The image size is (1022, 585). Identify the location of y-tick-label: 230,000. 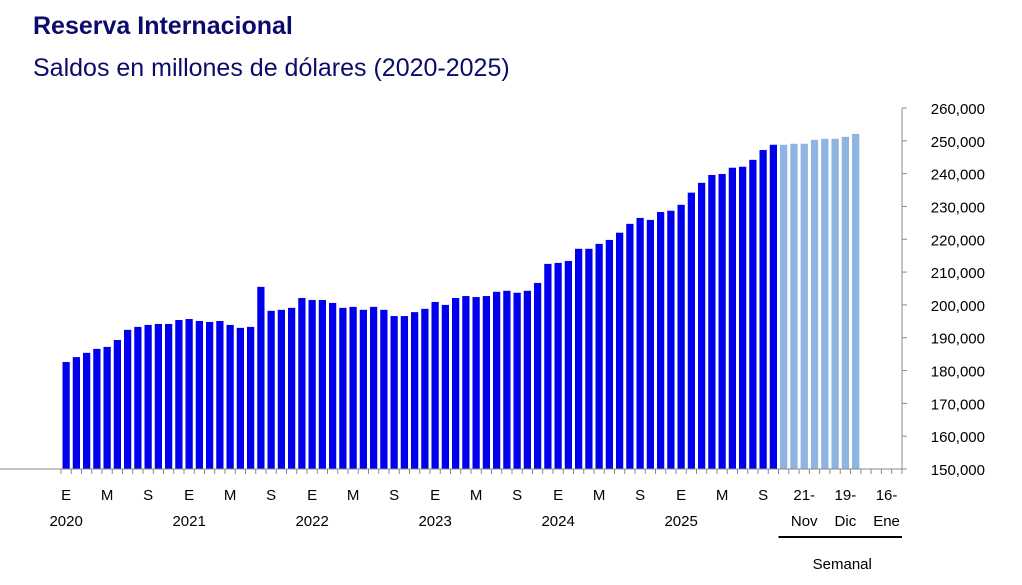
(958, 207).